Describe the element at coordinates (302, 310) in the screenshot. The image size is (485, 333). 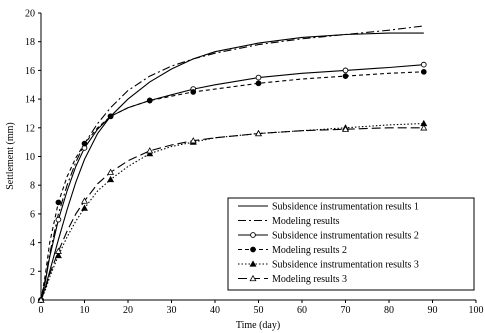
I see `x-tick-label: 60` at that location.